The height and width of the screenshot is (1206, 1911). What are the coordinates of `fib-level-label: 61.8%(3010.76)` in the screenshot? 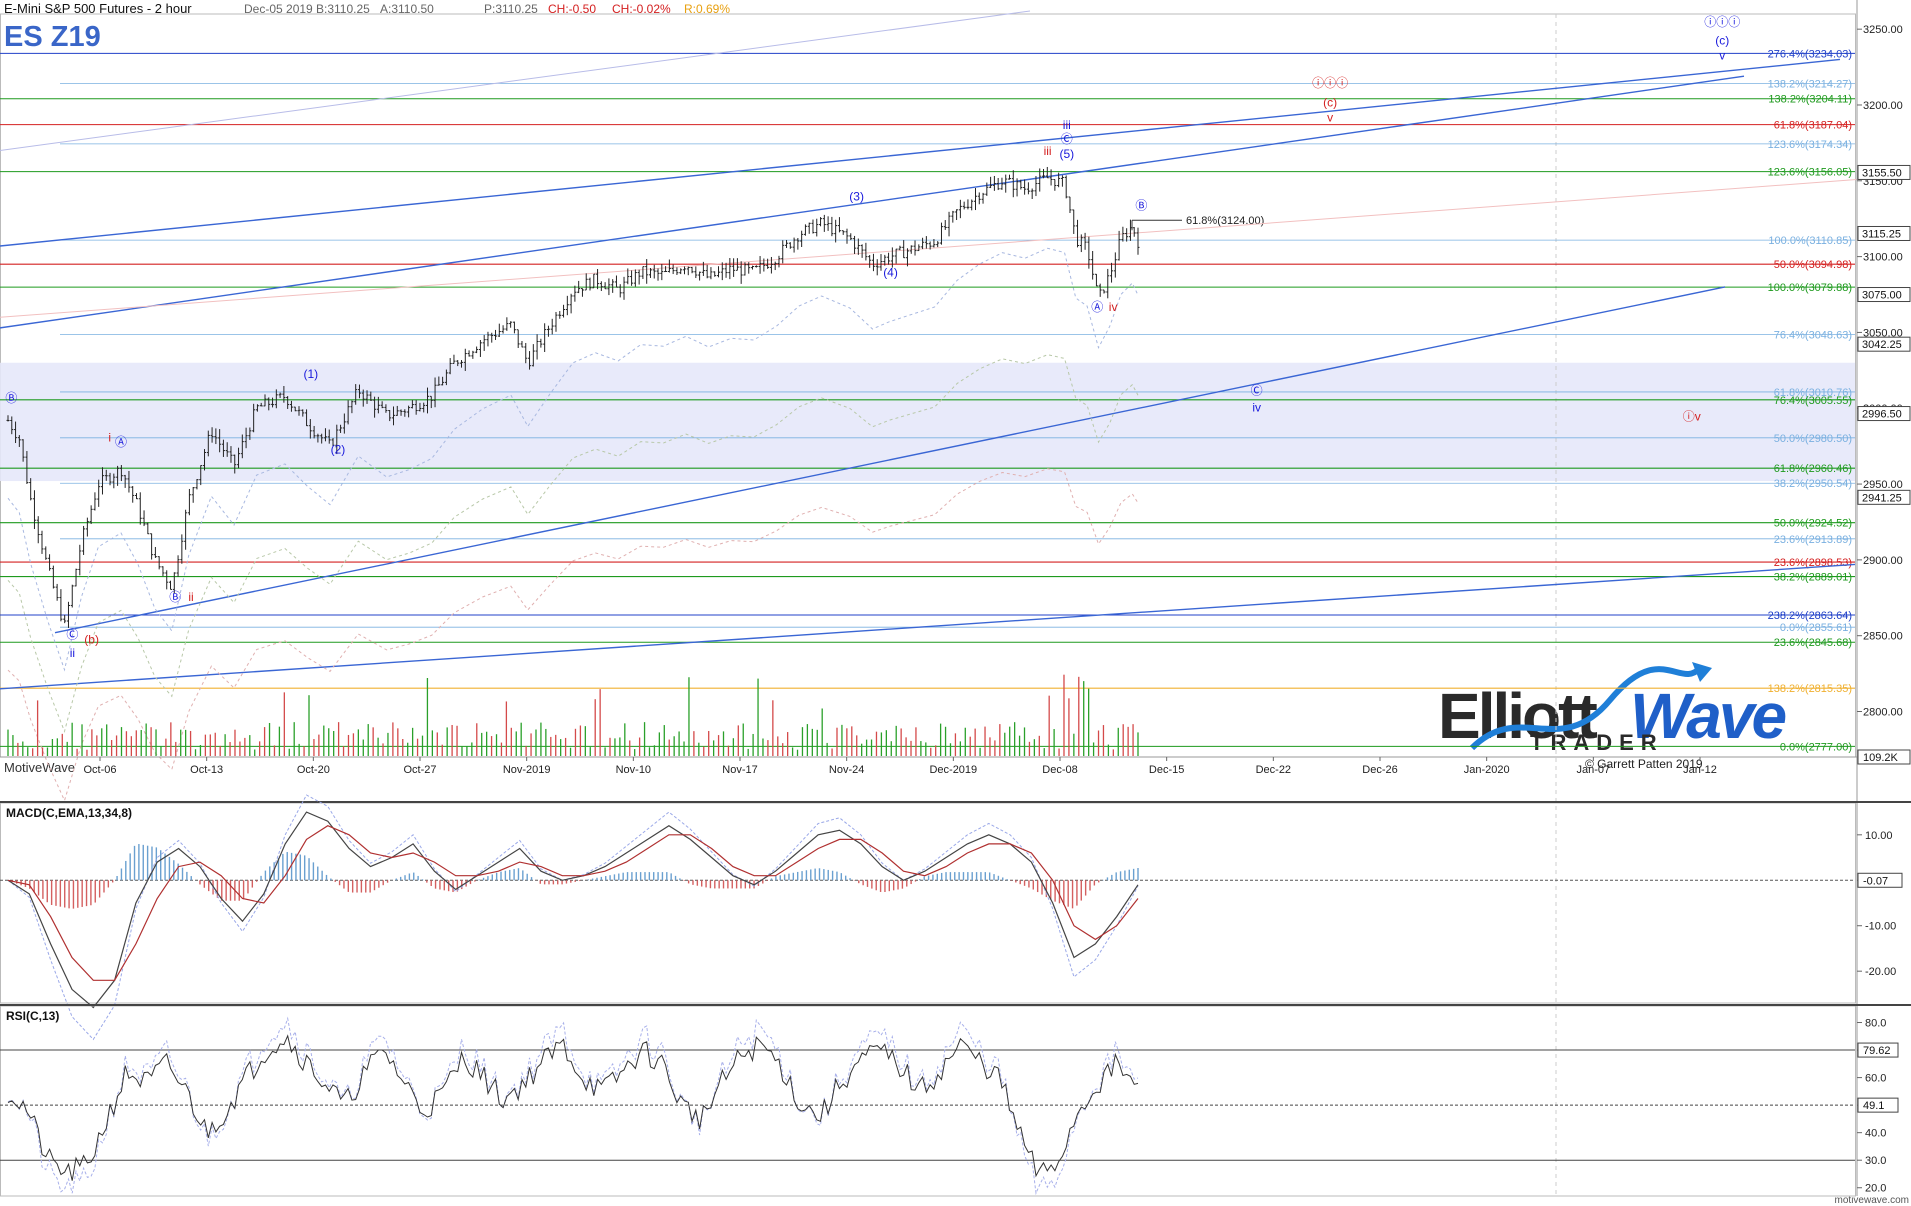 It's located at (1813, 393).